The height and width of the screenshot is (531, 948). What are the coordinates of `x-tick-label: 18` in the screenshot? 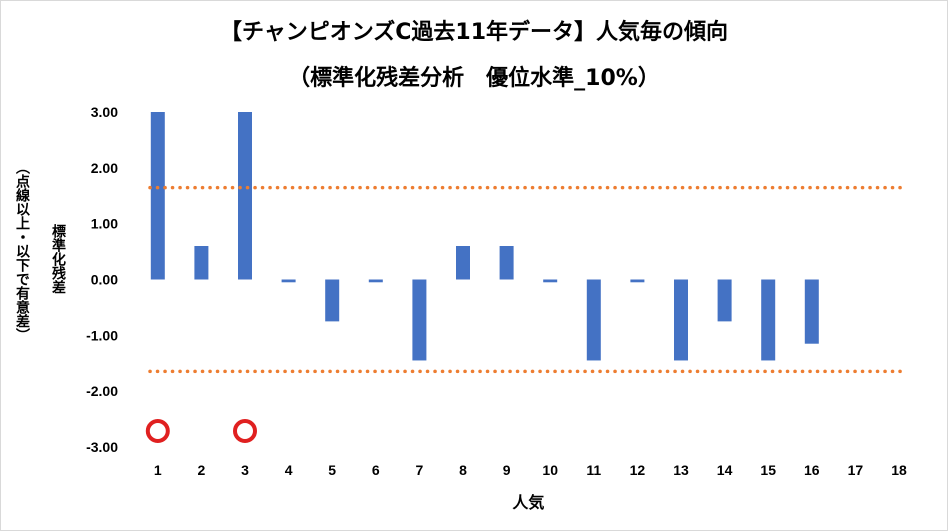 It's located at (899, 470).